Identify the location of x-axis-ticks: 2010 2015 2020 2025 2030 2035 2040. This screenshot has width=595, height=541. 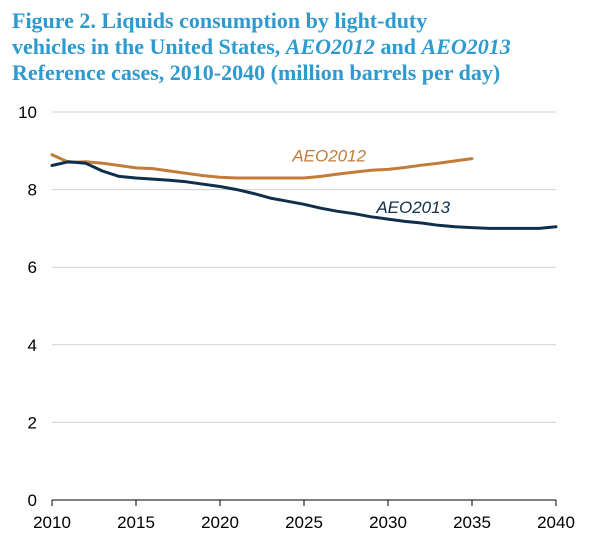
(304, 516).